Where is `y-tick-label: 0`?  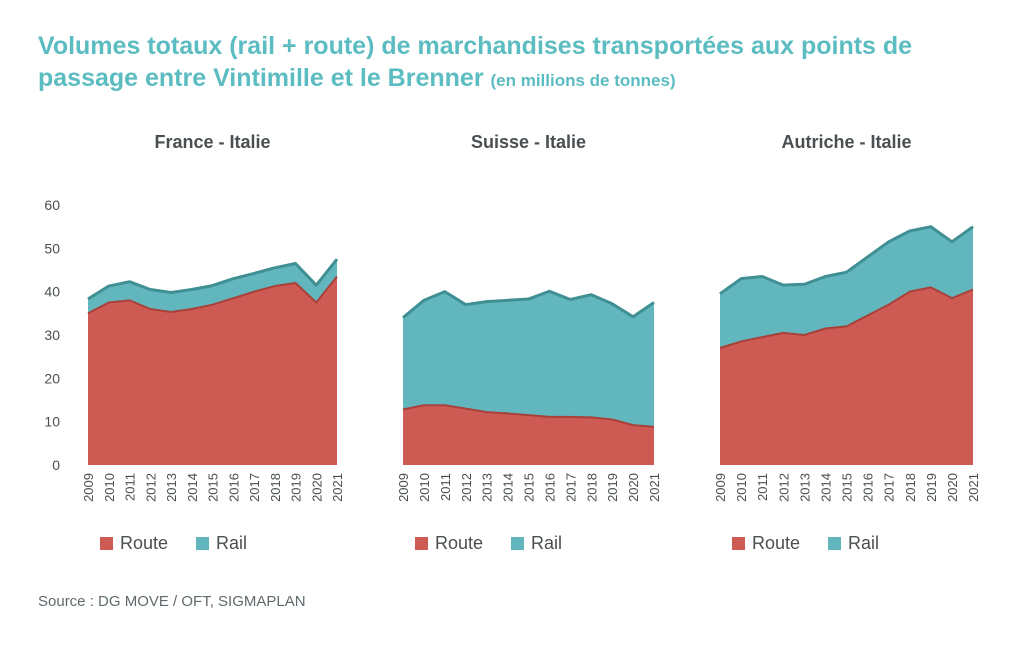
y-tick-label: 0 is located at coordinates (56, 465).